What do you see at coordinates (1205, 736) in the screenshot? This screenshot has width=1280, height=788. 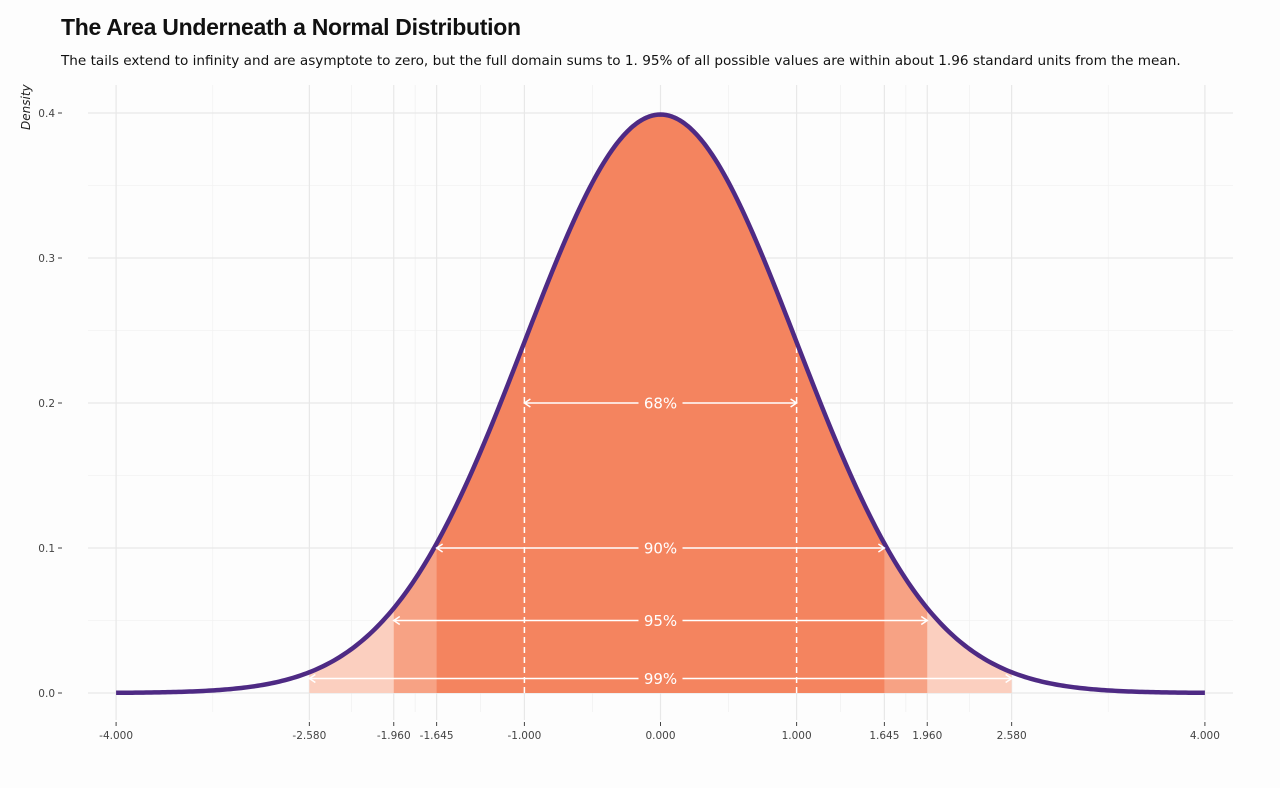 I see `x-tick-label: 4.000` at bounding box center [1205, 736].